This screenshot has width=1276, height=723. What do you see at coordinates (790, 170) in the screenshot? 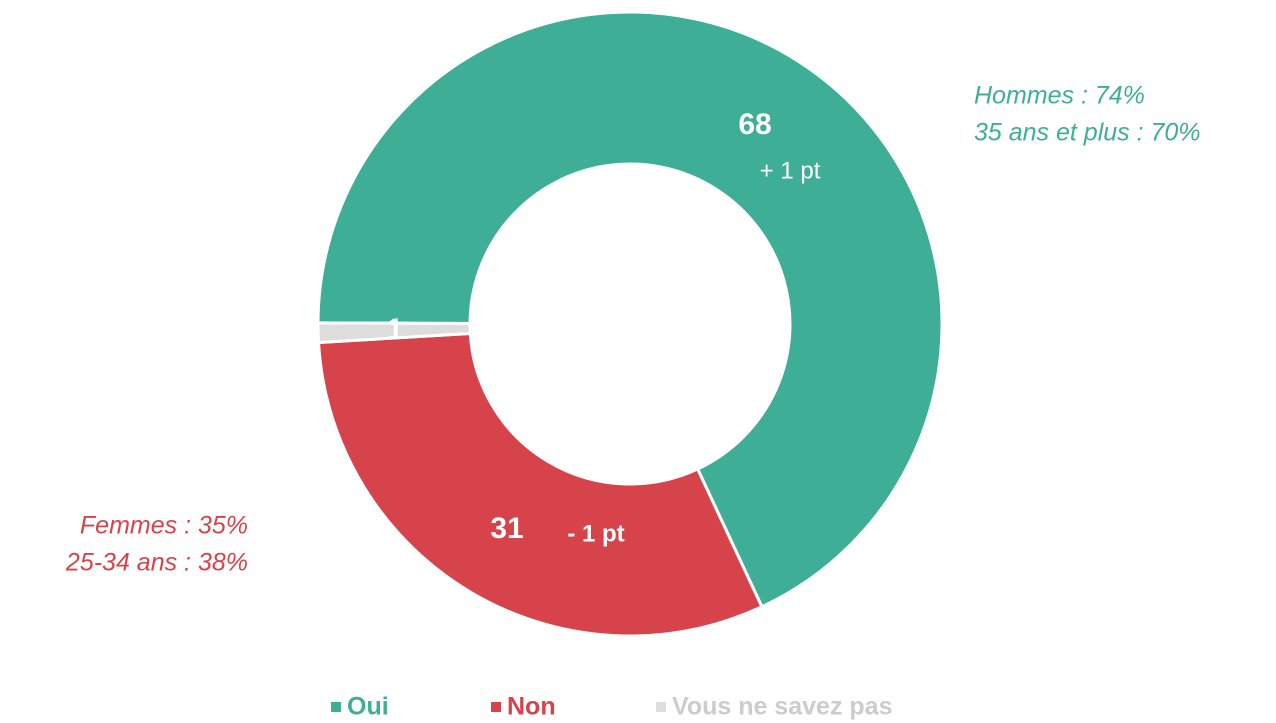
I see `change-label: + 1 pt` at bounding box center [790, 170].